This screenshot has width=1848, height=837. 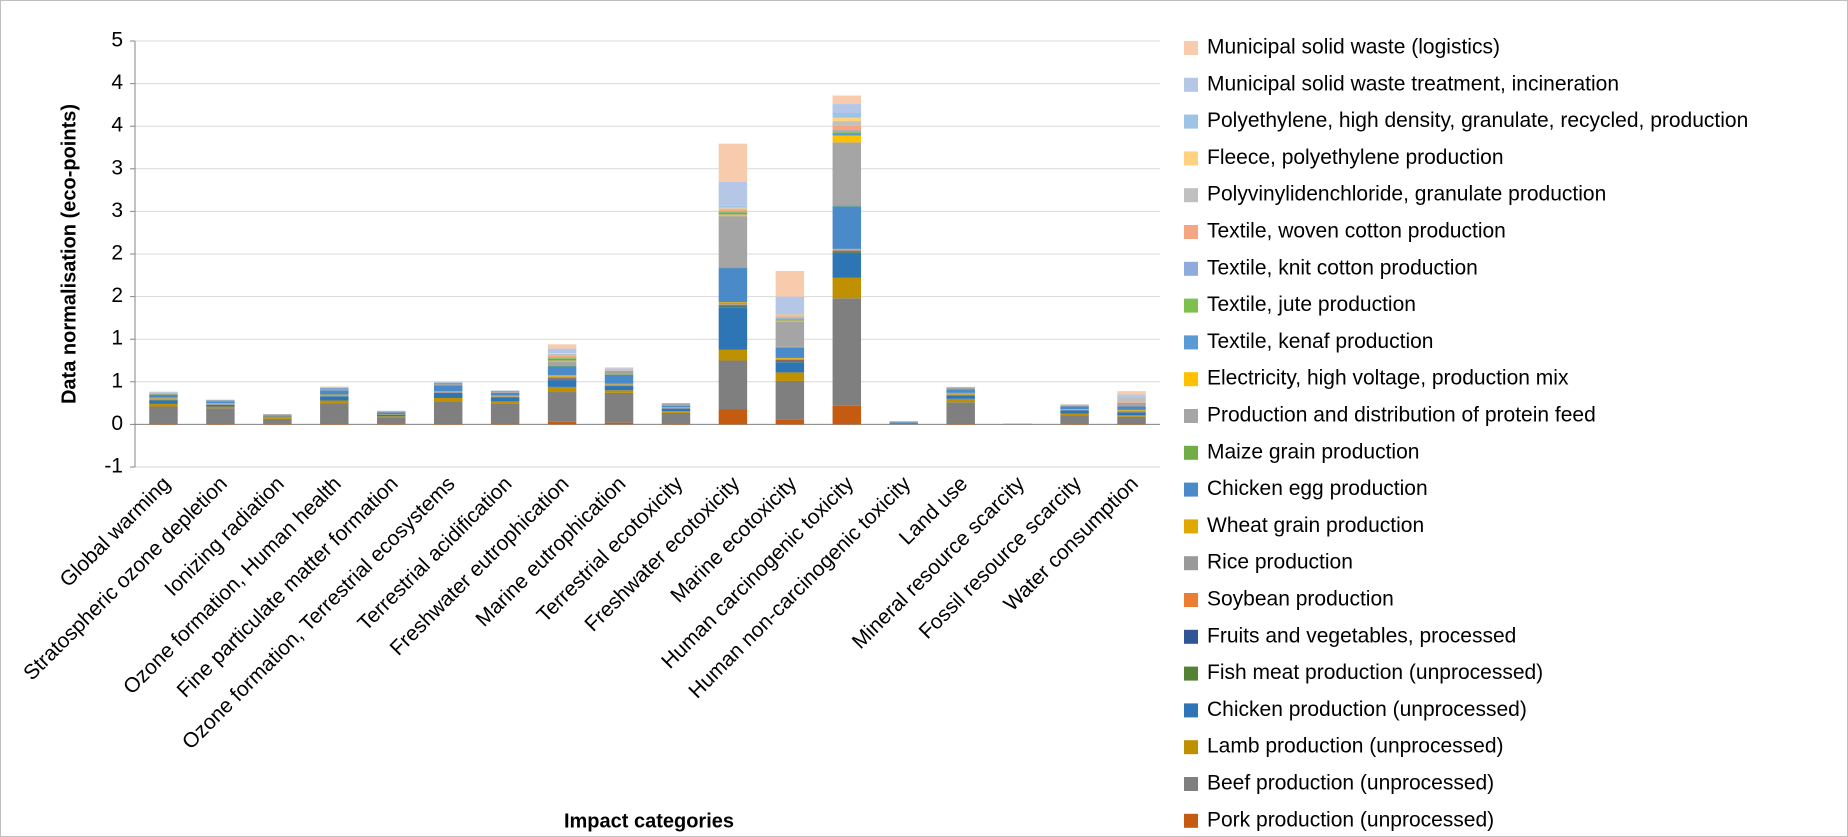 What do you see at coordinates (1342, 267) in the screenshot?
I see `legend-label: Textile, knit cotton production` at bounding box center [1342, 267].